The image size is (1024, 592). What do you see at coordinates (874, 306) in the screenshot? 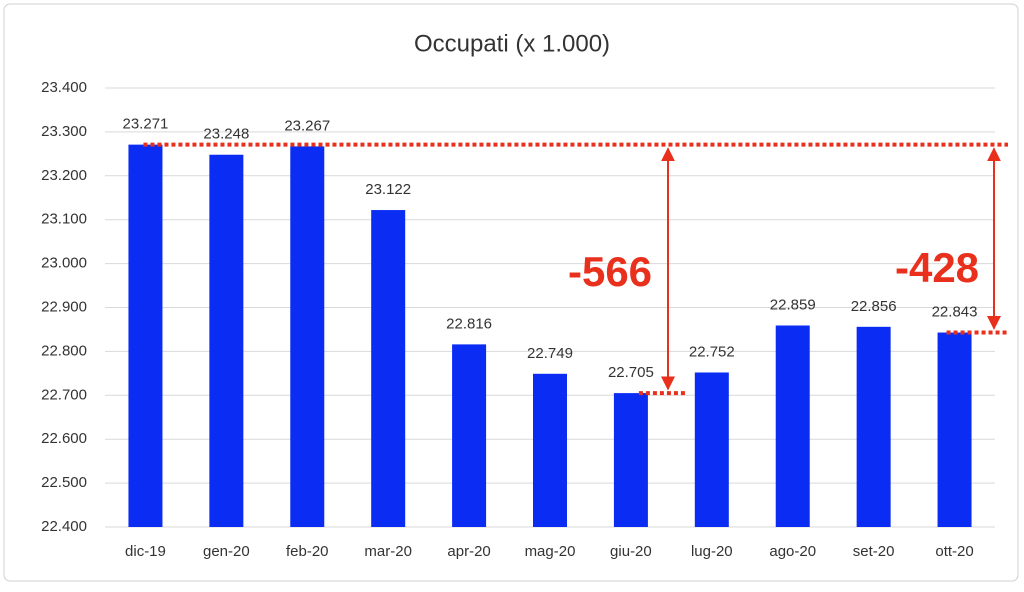
I see `data-label: 22.856` at bounding box center [874, 306].